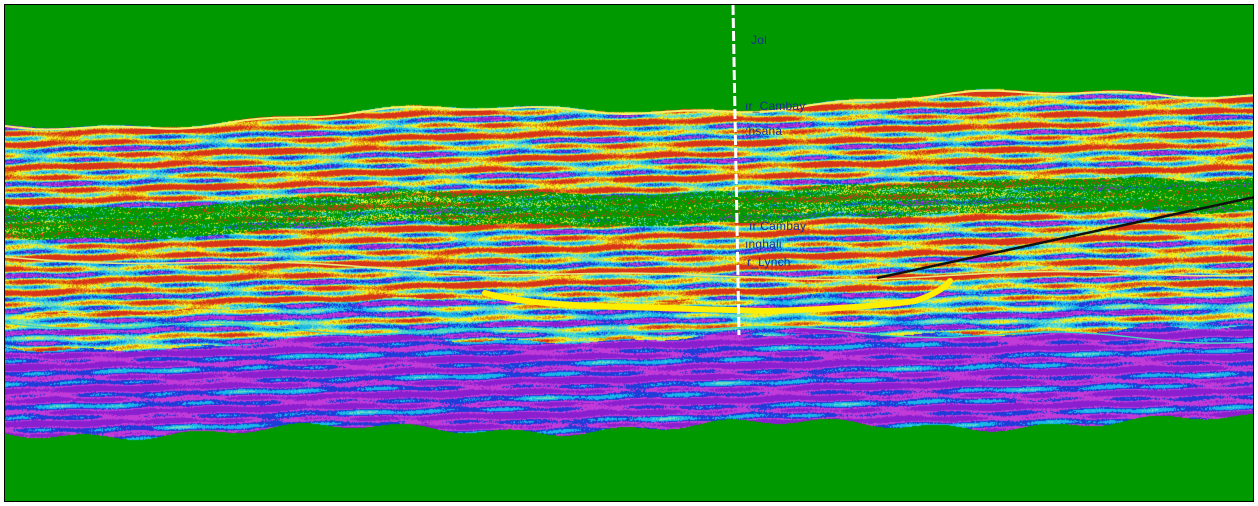  Describe the element at coordinates (764, 131) in the screenshot. I see `well-top-label: :hsana` at that location.